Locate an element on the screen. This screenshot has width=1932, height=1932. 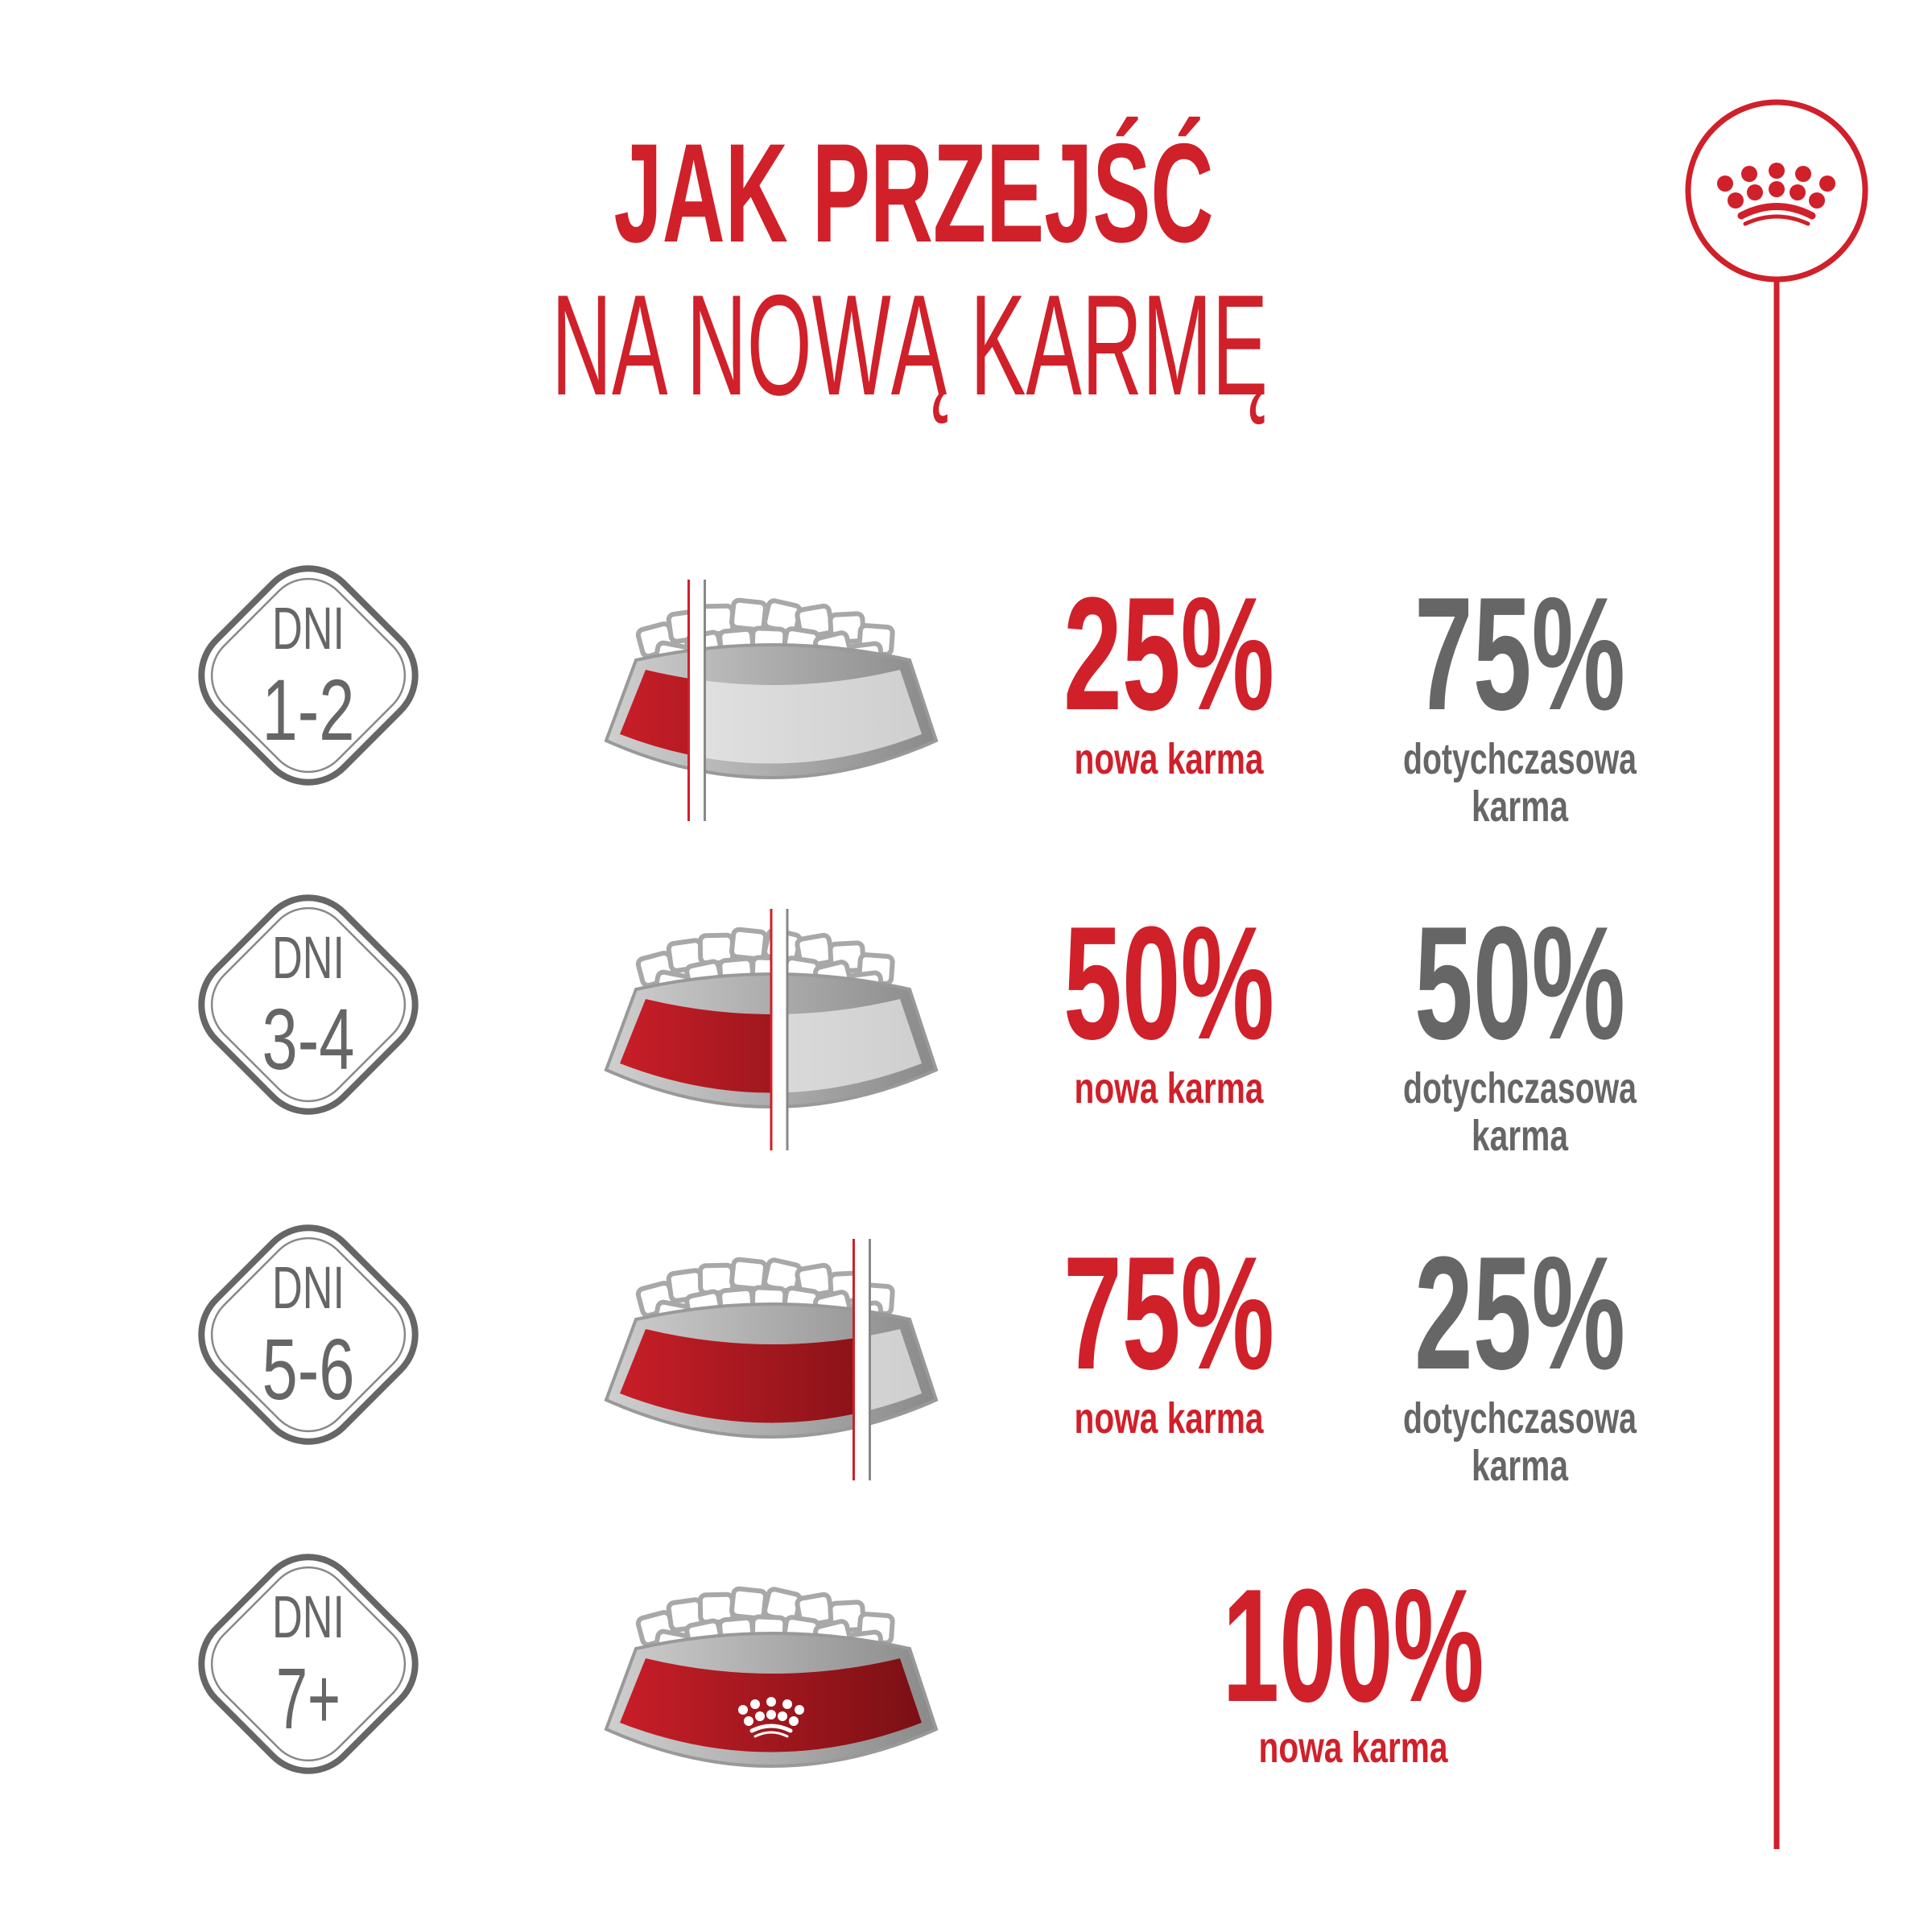
old-food-percent: 25% is located at coordinates (1519, 1313).